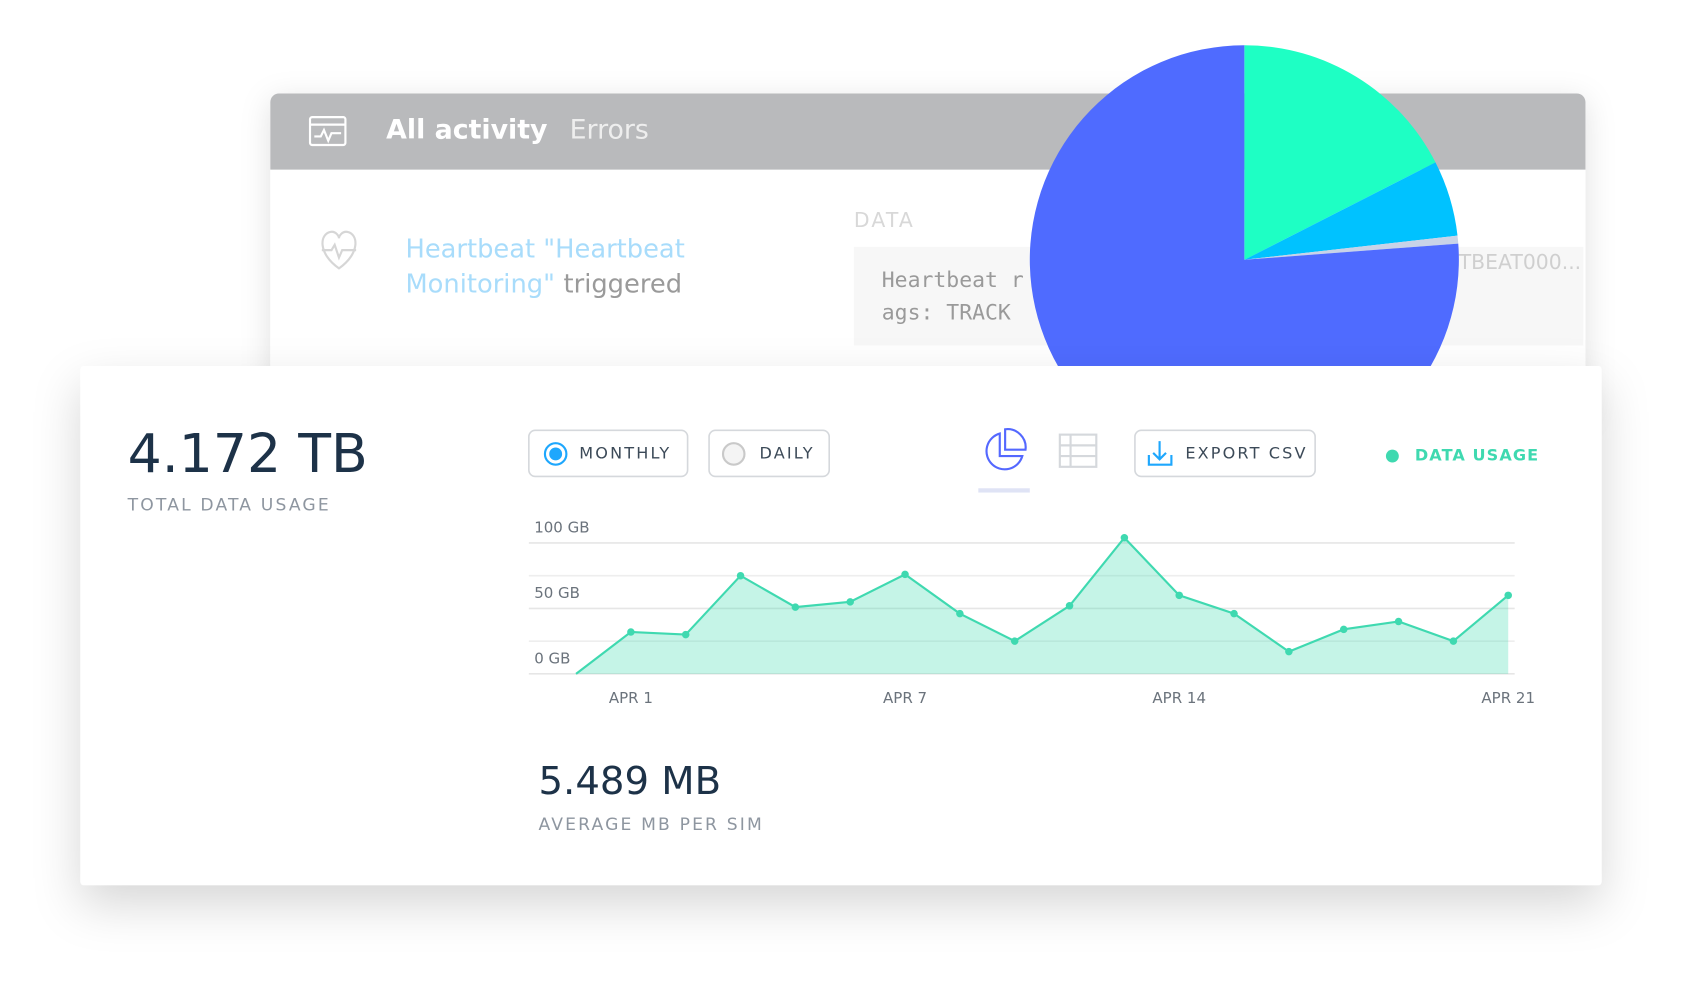 This screenshot has width=1682, height=998. Describe the element at coordinates (1392, 456) in the screenshot. I see `legend-dot` at that location.